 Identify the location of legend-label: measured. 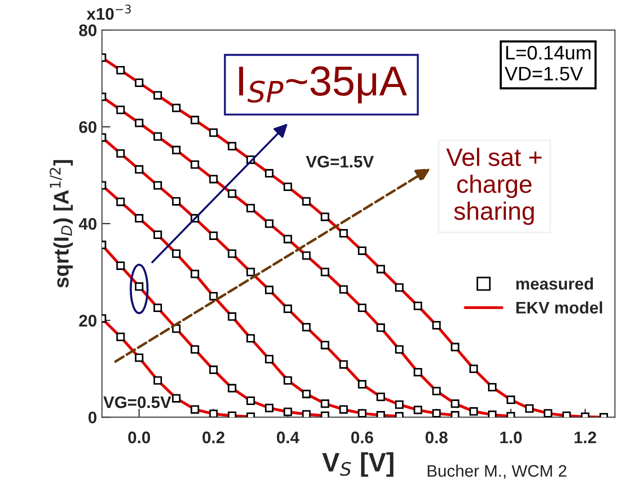
(554, 283).